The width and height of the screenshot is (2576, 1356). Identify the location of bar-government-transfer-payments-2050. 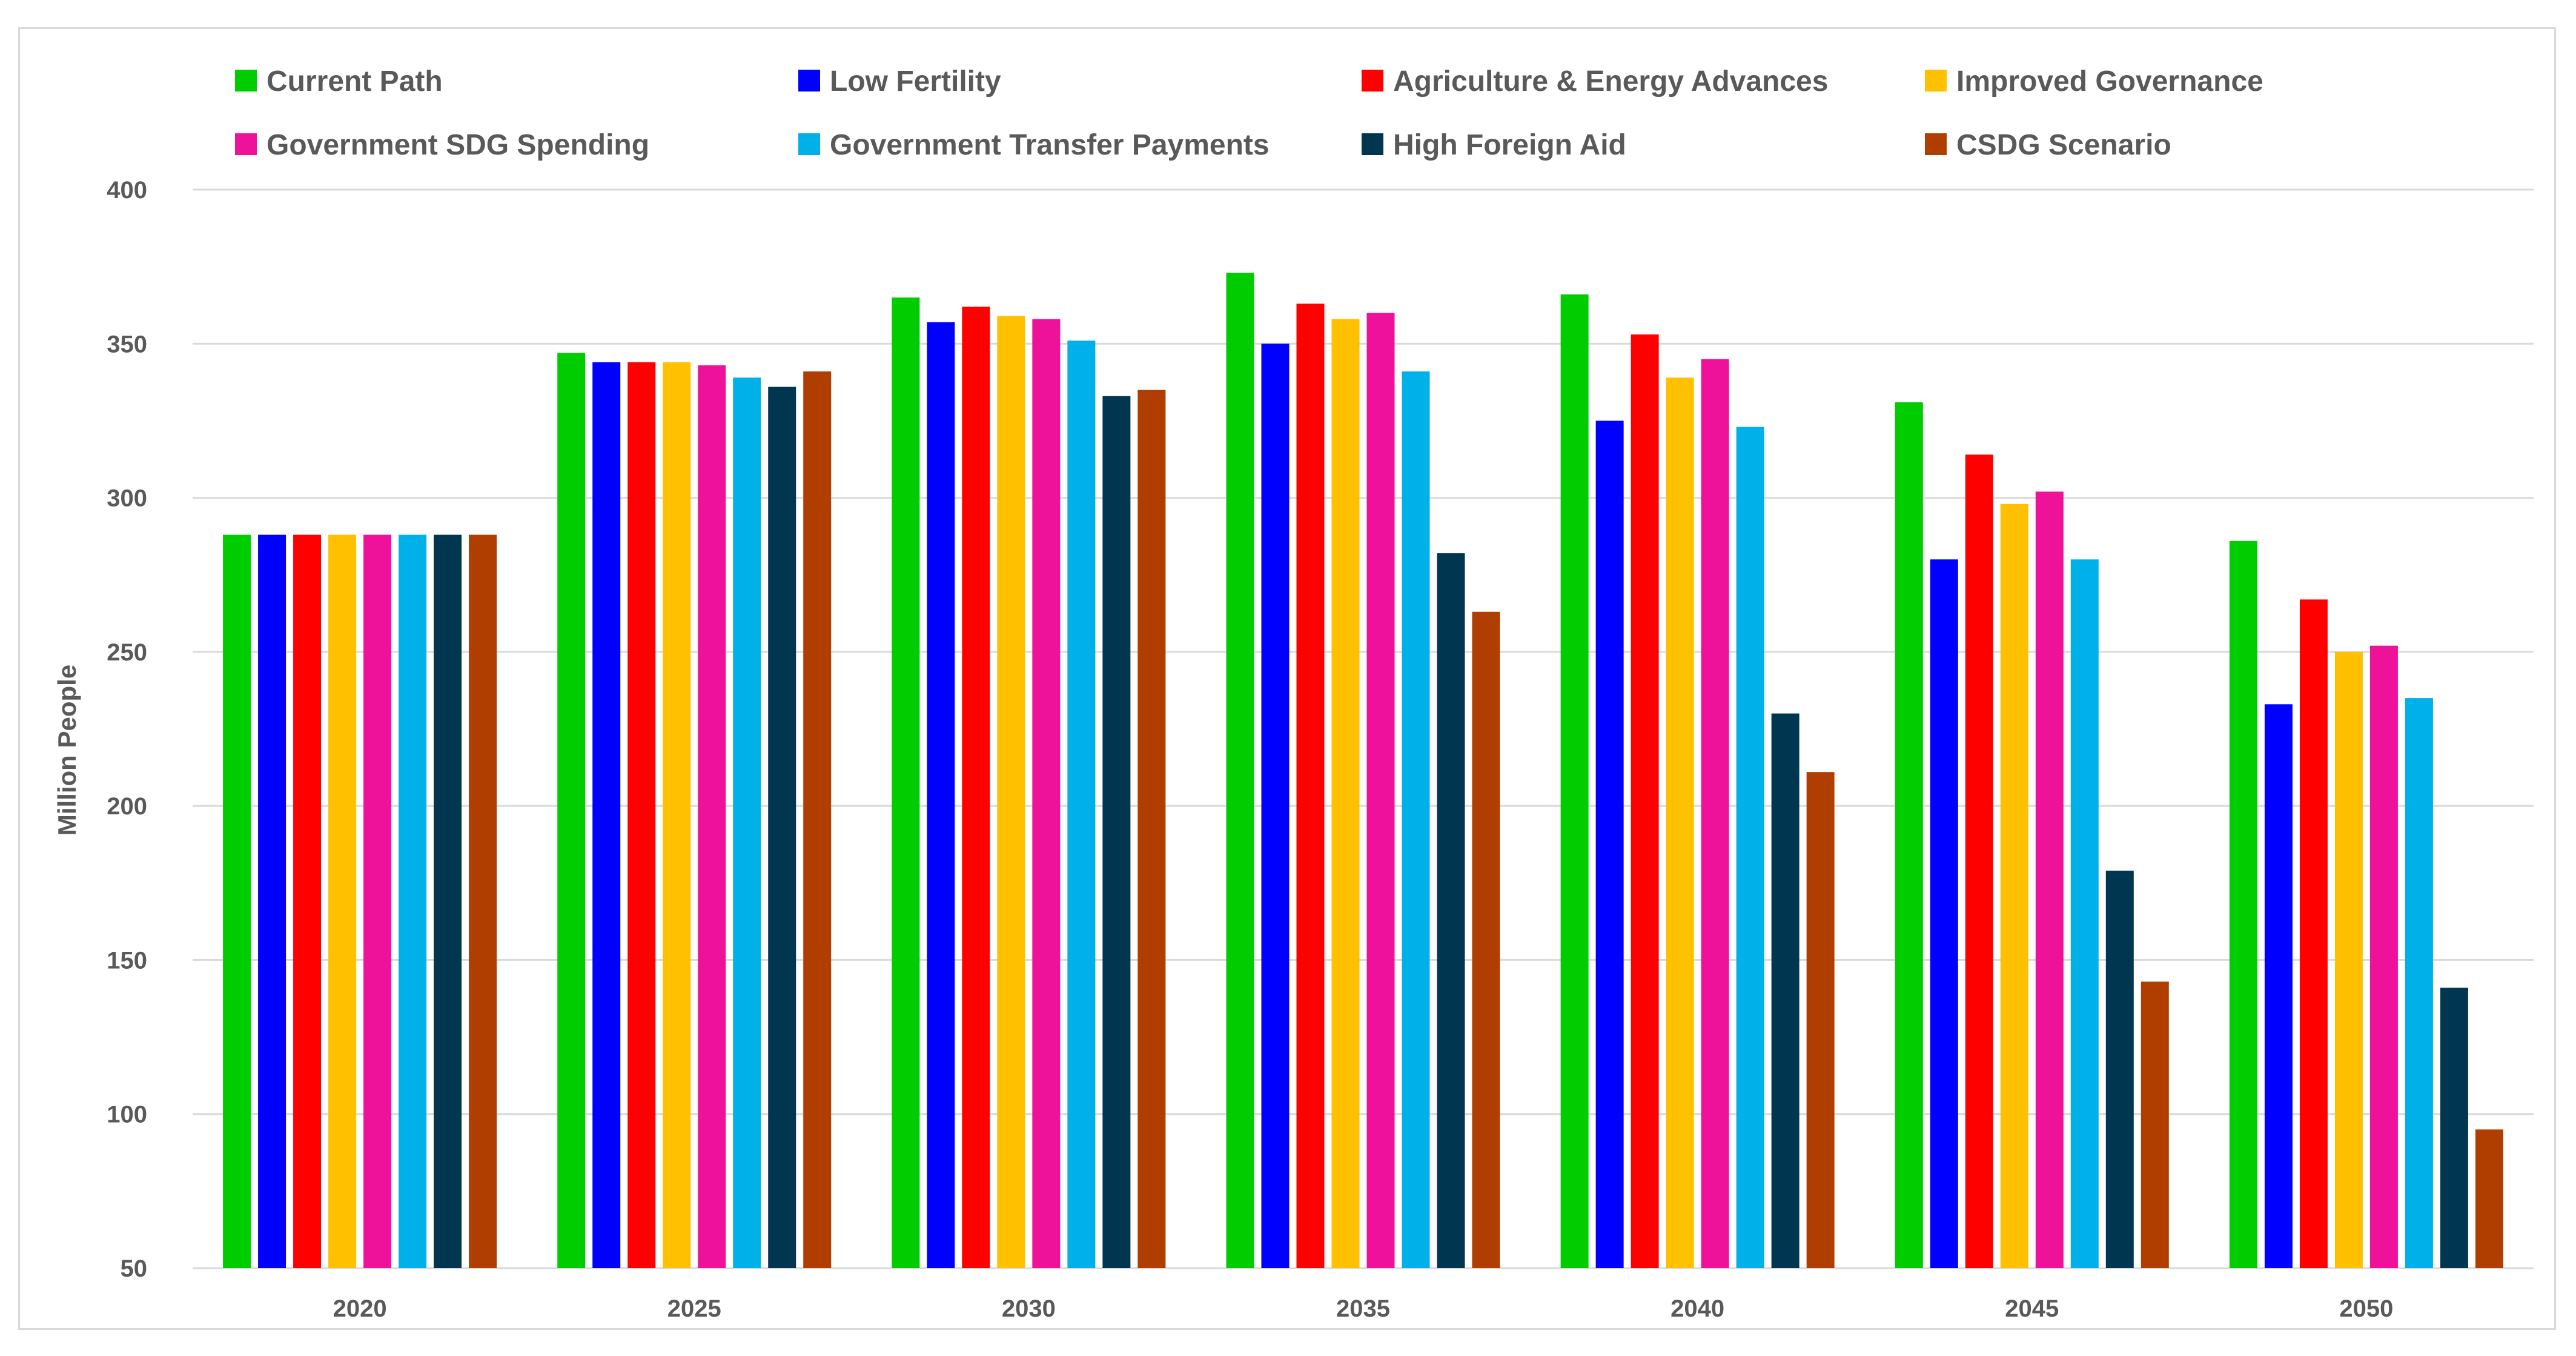
(2419, 983).